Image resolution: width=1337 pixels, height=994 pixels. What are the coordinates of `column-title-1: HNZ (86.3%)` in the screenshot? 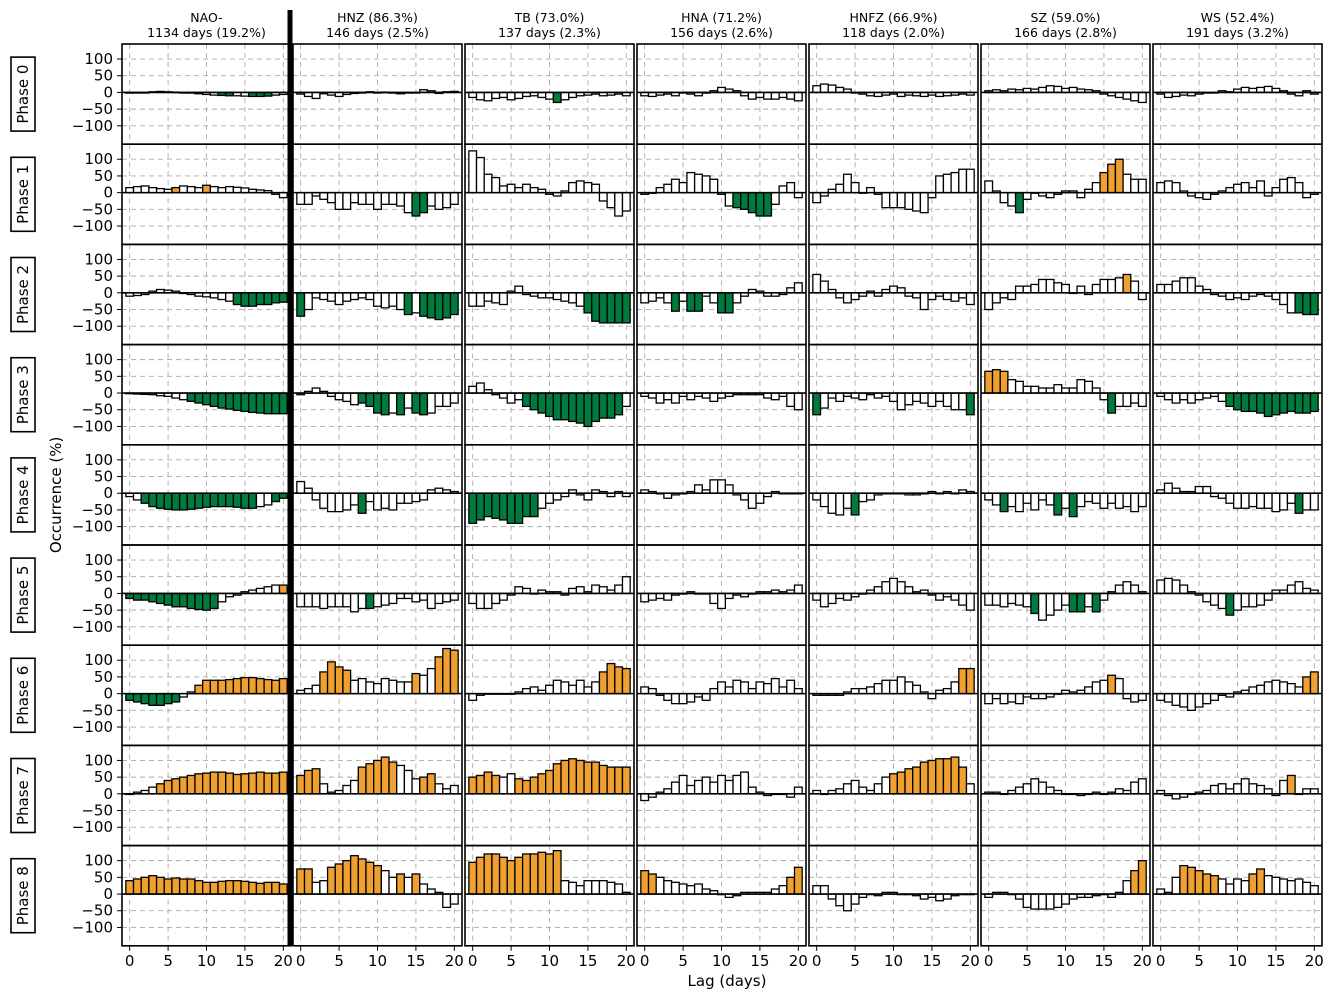 It's located at (377, 17).